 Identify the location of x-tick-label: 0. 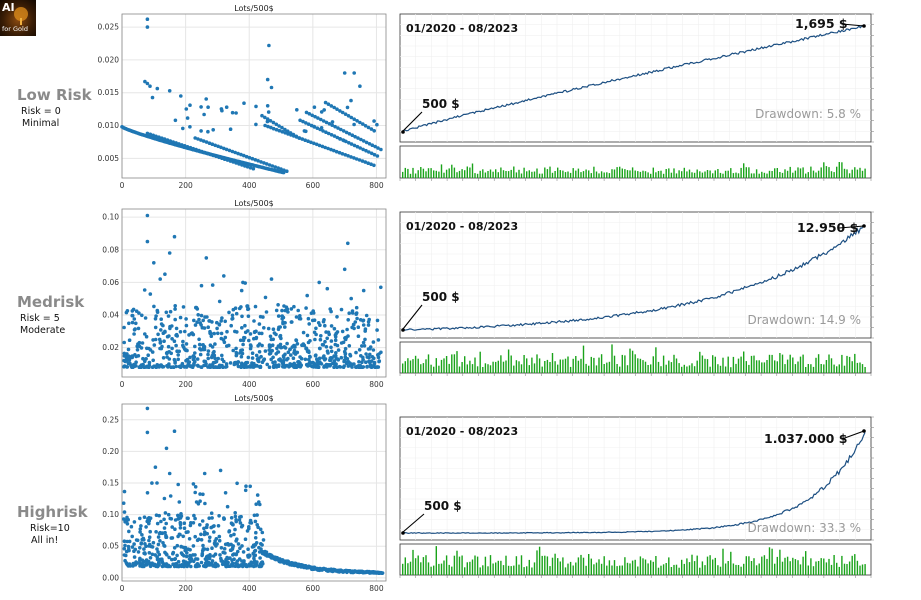
(122, 185).